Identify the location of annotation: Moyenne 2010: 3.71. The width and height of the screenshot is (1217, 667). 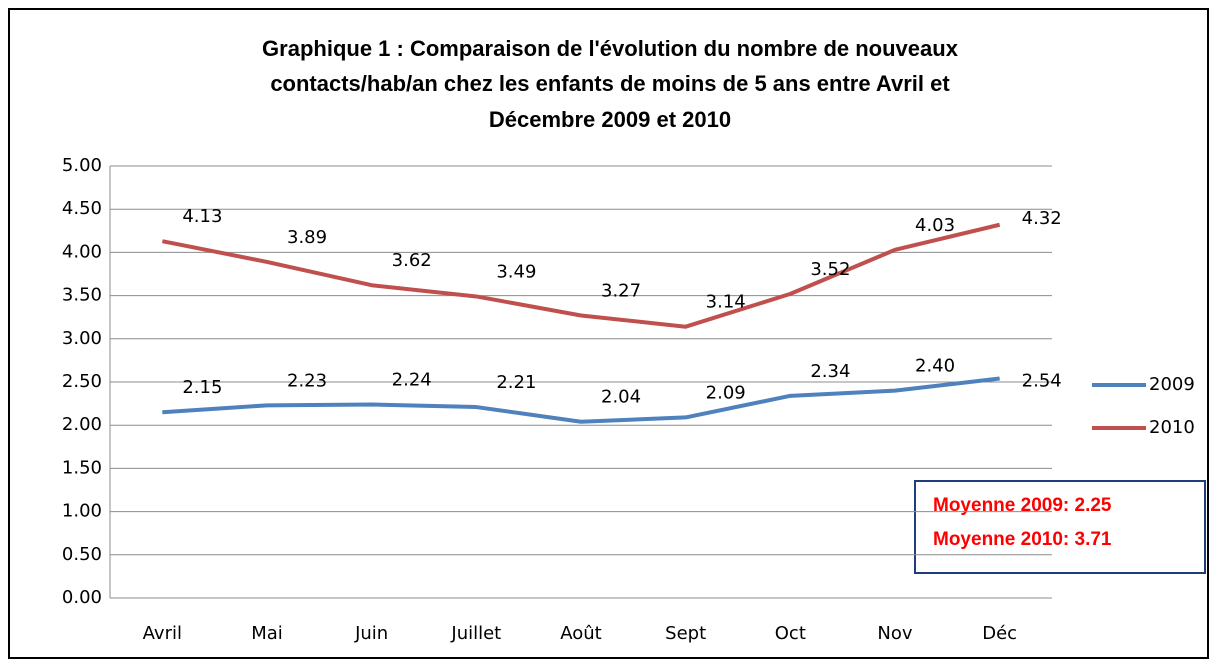
(1022, 539).